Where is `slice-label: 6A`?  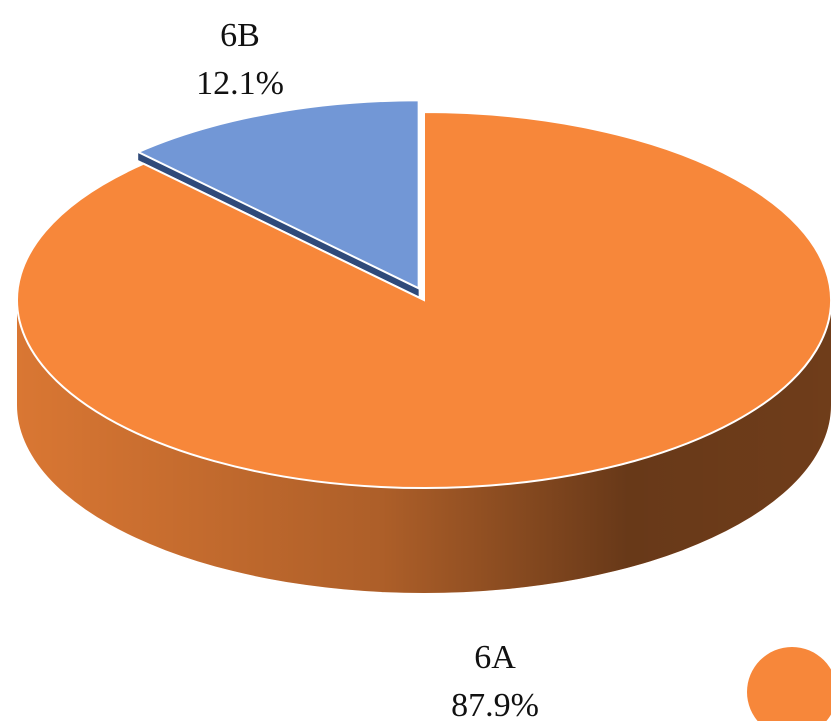 slice-label: 6A is located at coordinates (495, 657).